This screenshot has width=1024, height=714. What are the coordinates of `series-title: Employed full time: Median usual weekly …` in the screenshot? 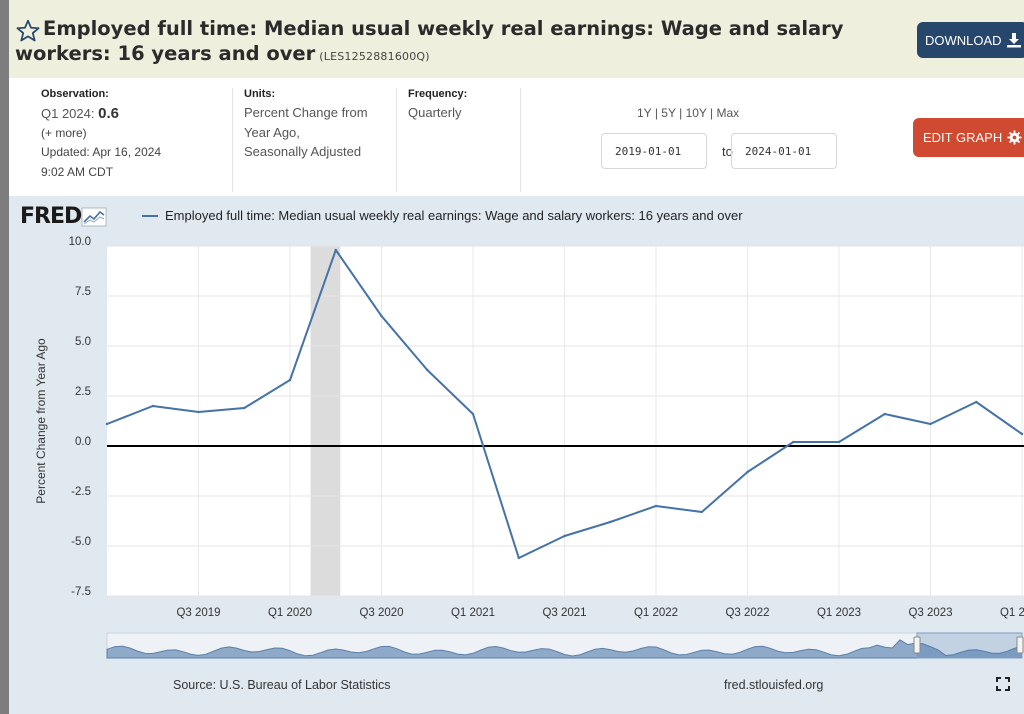 It's located at (429, 41).